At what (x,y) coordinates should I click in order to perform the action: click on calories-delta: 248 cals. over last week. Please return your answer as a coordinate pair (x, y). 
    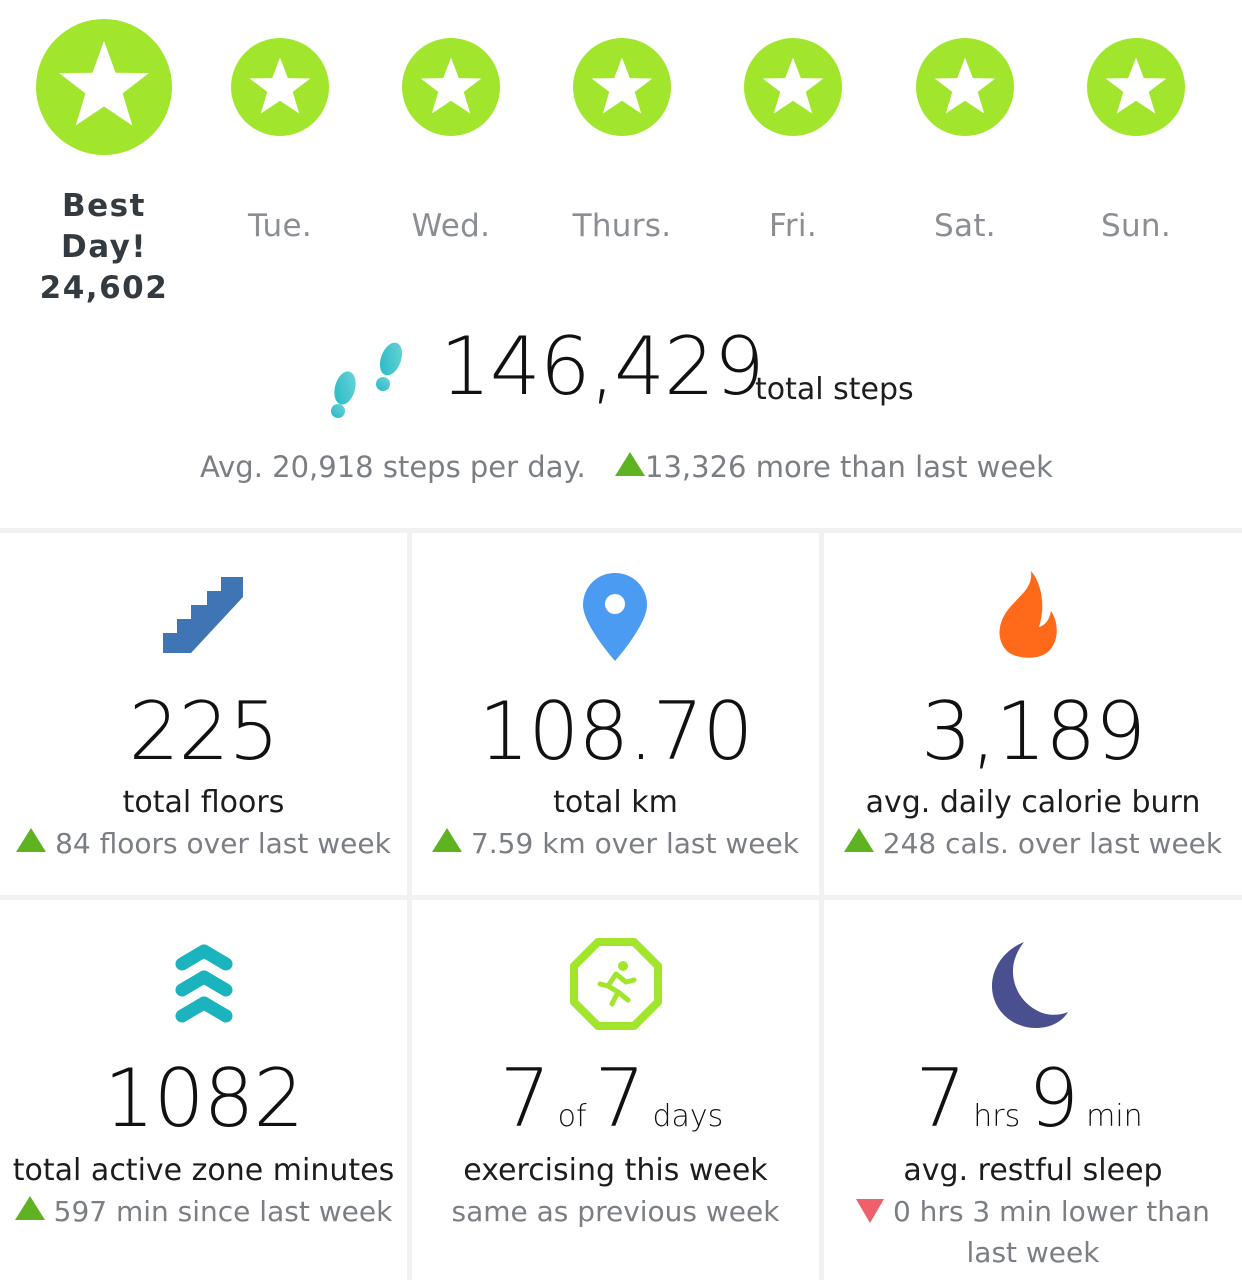
    Looking at the image, I should click on (1033, 843).